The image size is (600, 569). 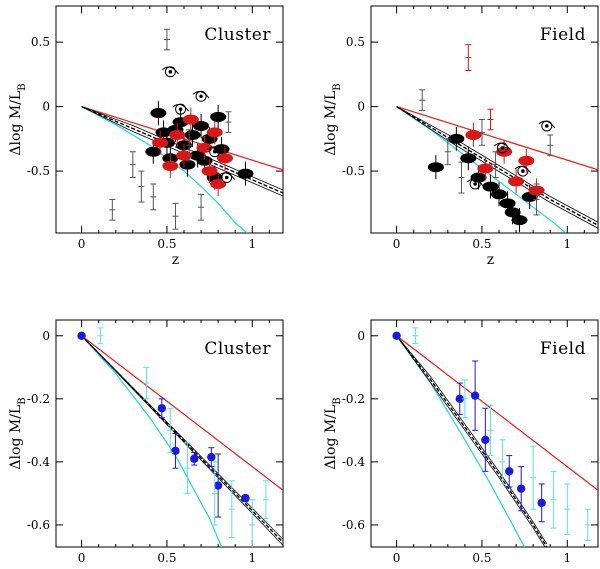 What do you see at coordinates (353, 171) in the screenshot?
I see `y-tick-label: -0.5` at bounding box center [353, 171].